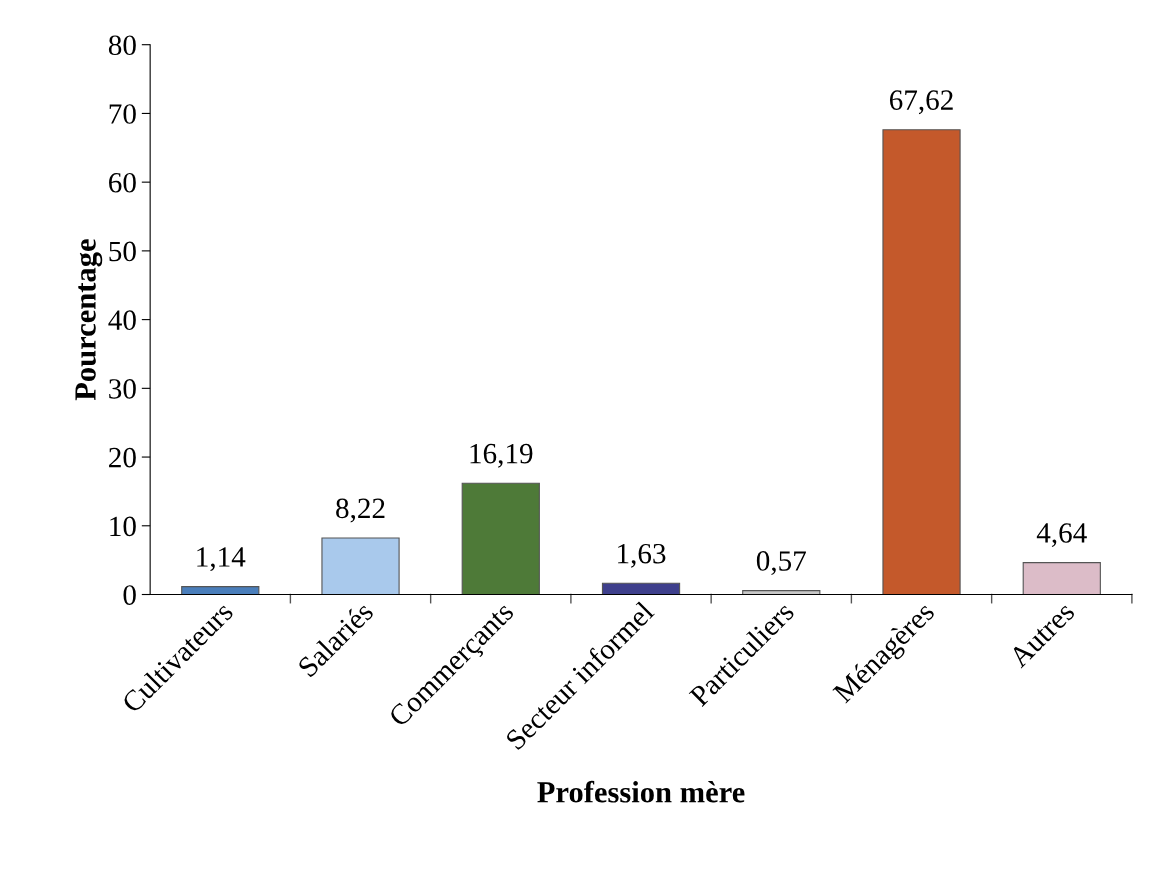  Describe the element at coordinates (641, 791) in the screenshot. I see `x-axis-title: Profession mère` at that location.